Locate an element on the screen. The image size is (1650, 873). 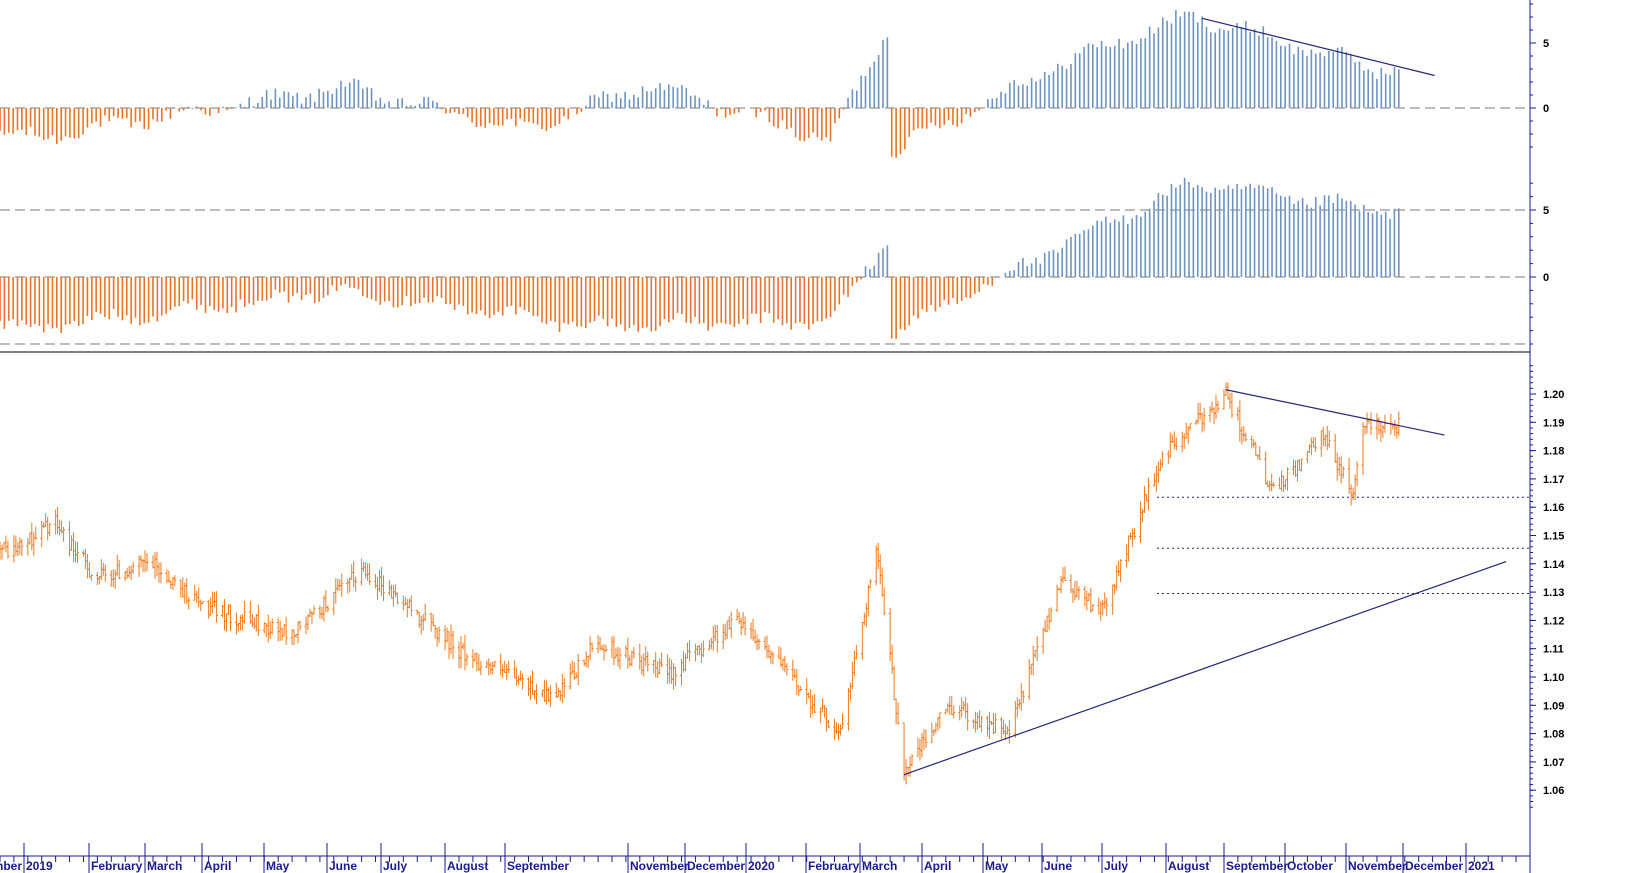
y-tick-label: 1.14 is located at coordinates (1554, 565).